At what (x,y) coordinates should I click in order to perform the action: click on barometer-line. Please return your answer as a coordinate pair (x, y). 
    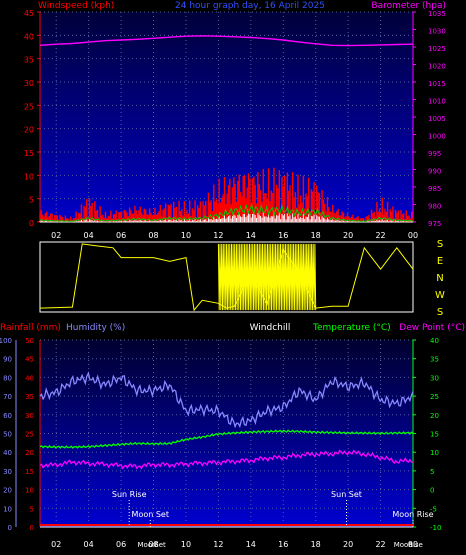
    Looking at the image, I should click on (226, 41).